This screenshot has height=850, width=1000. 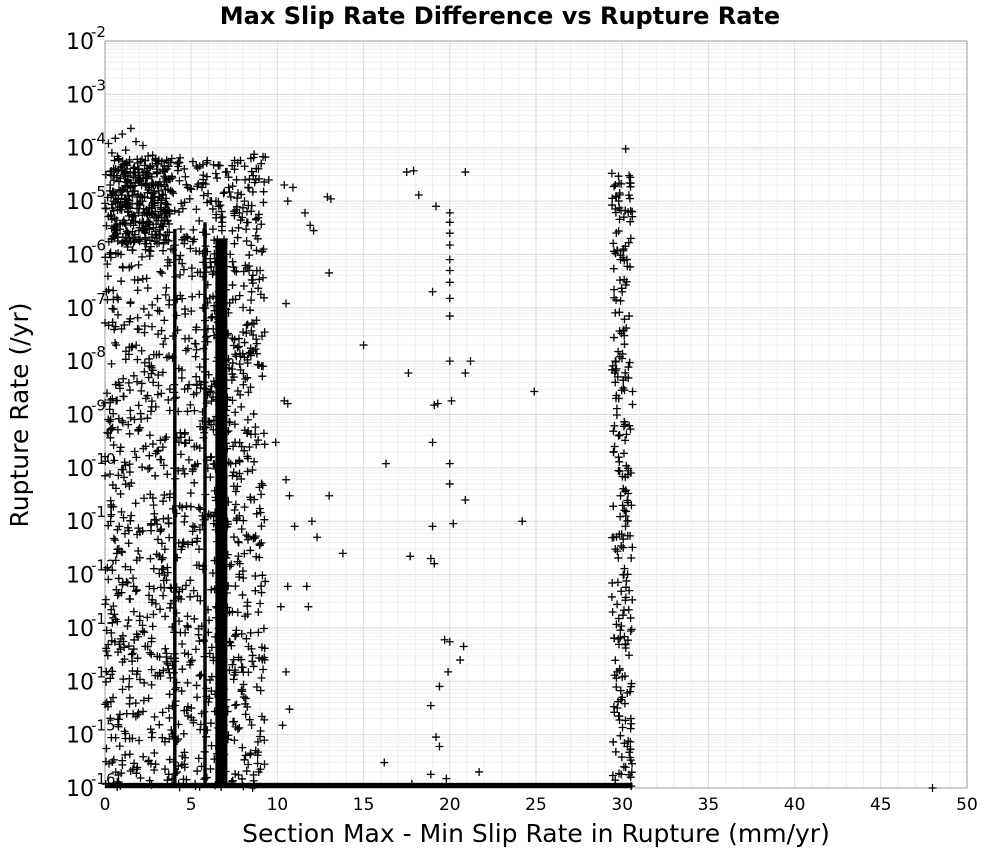 I want to click on y-tick-exponent: -11, so click(x=103, y=512).